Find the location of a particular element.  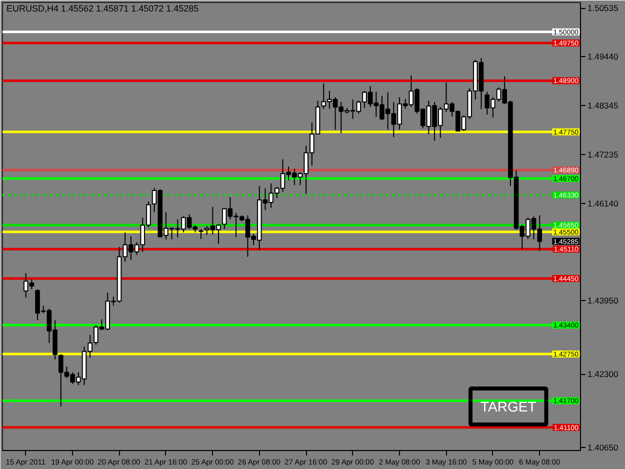

y-tick-label: 1.42300 is located at coordinates (603, 374).